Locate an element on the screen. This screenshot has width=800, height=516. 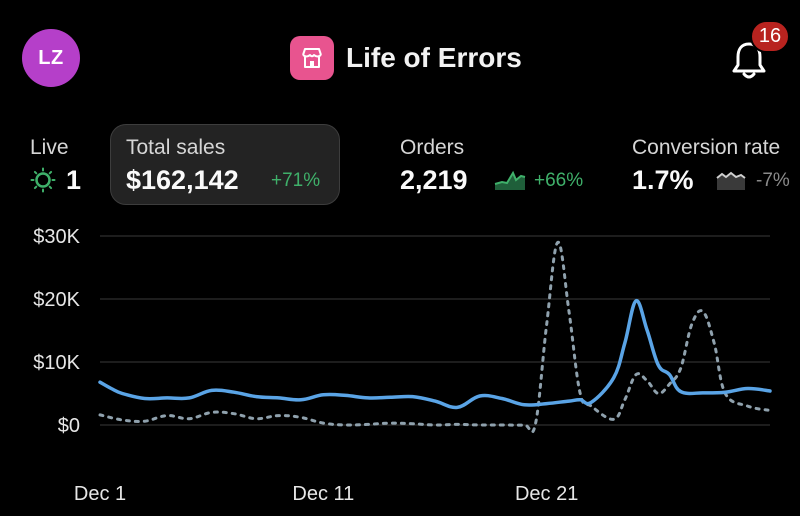
x-tick-label: Dec 1 is located at coordinates (100, 494).